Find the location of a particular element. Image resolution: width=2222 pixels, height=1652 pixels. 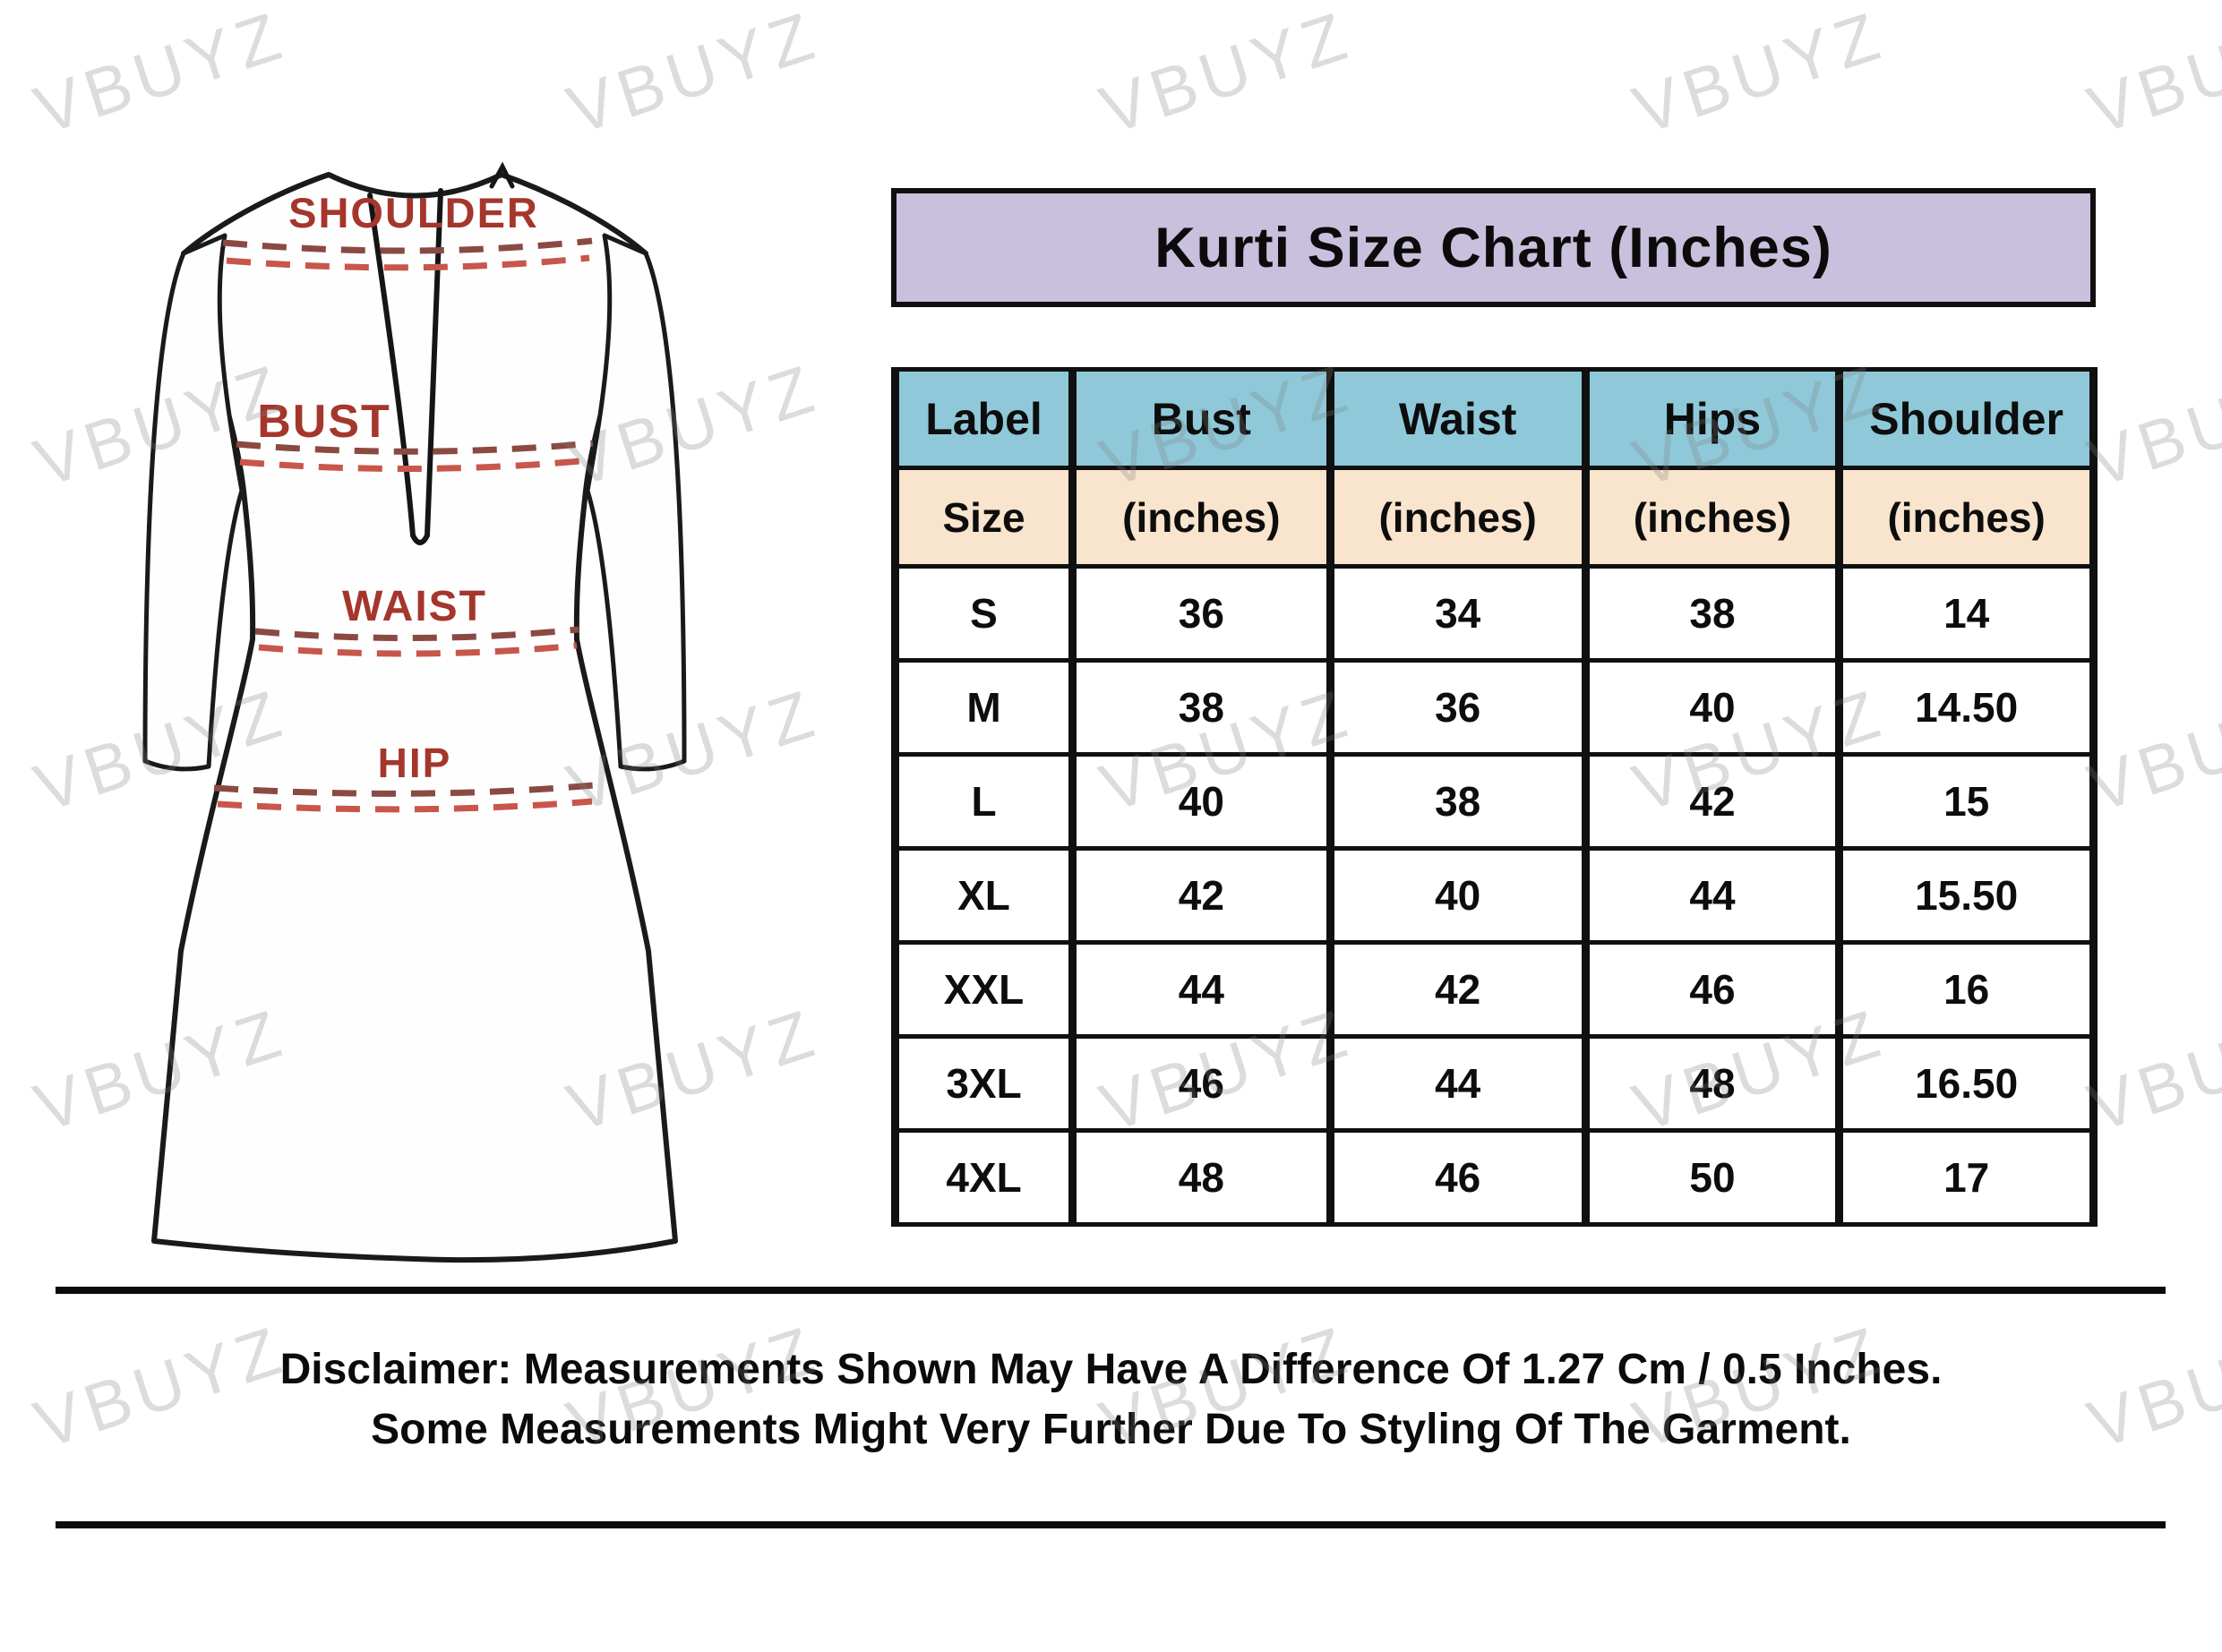

shoulder-cell: 17 is located at coordinates (1966, 1177).